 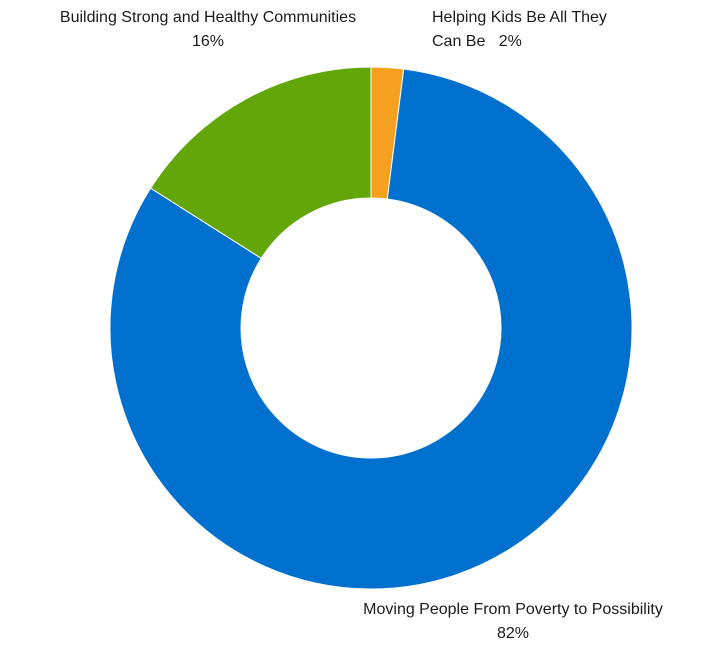 I want to click on slice-percent-helping-kids: 2%, so click(x=510, y=41).